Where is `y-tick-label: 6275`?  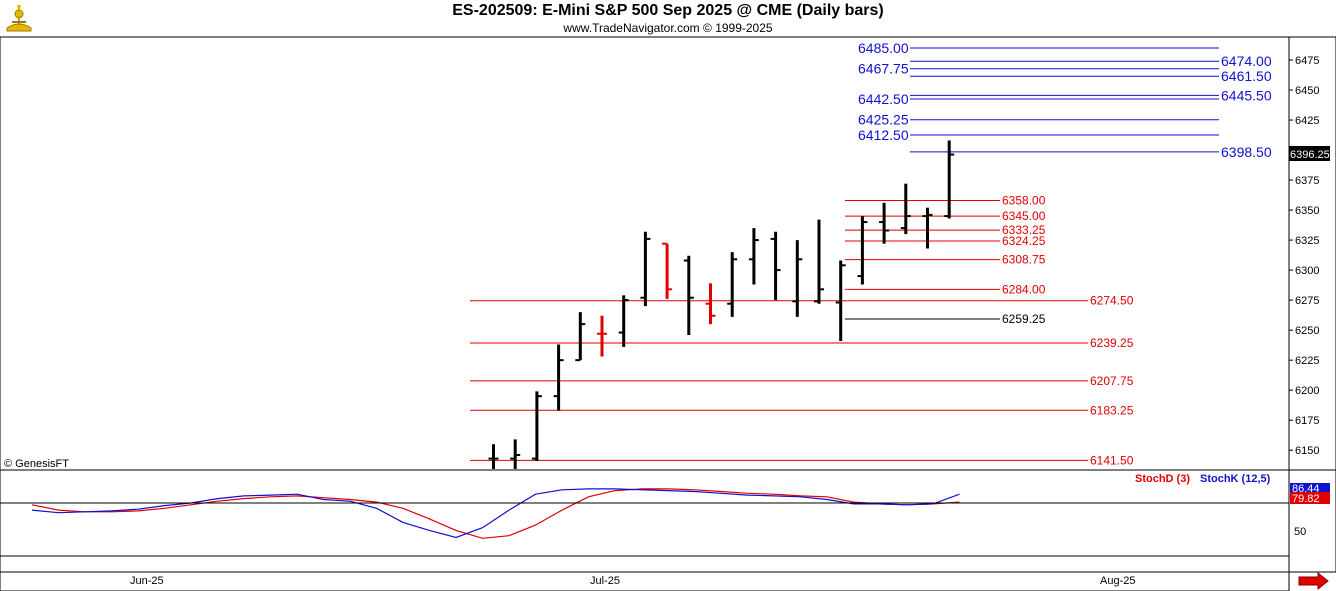
y-tick-label: 6275 is located at coordinates (1307, 301).